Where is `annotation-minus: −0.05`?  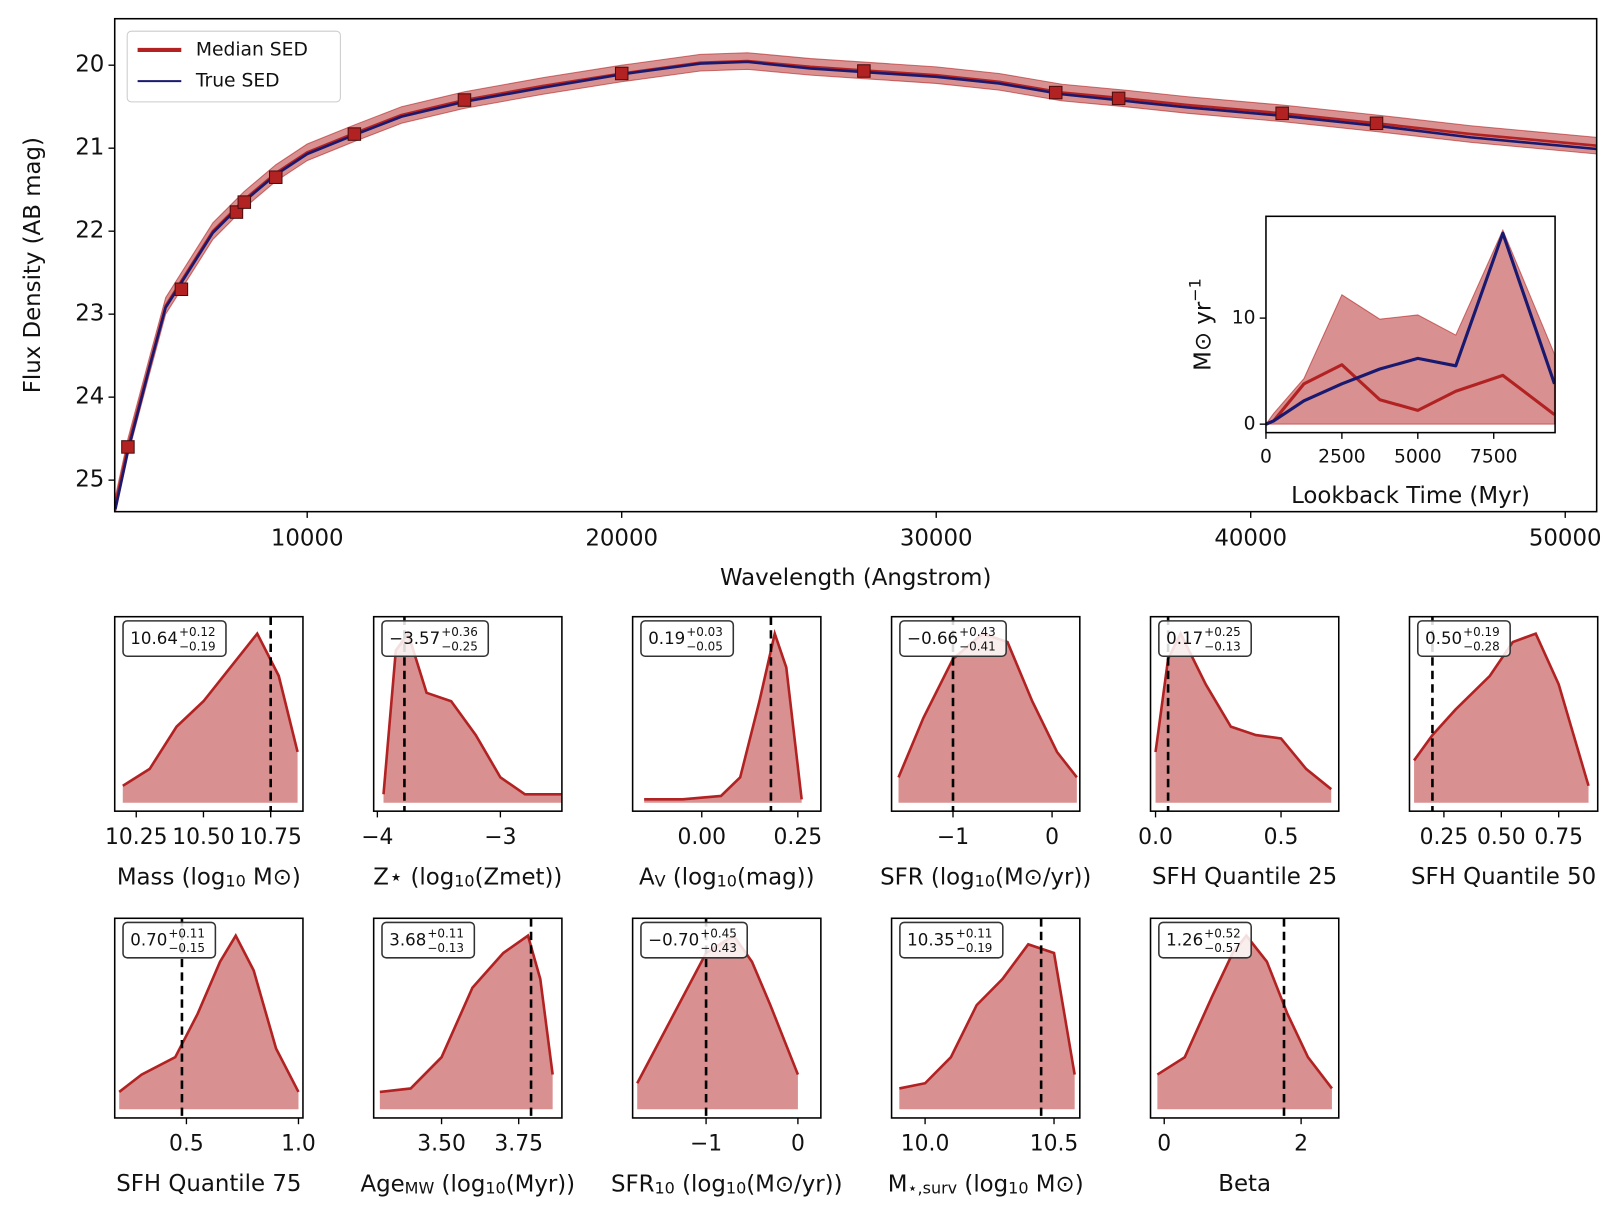 annotation-minus: −0.05 is located at coordinates (704, 646).